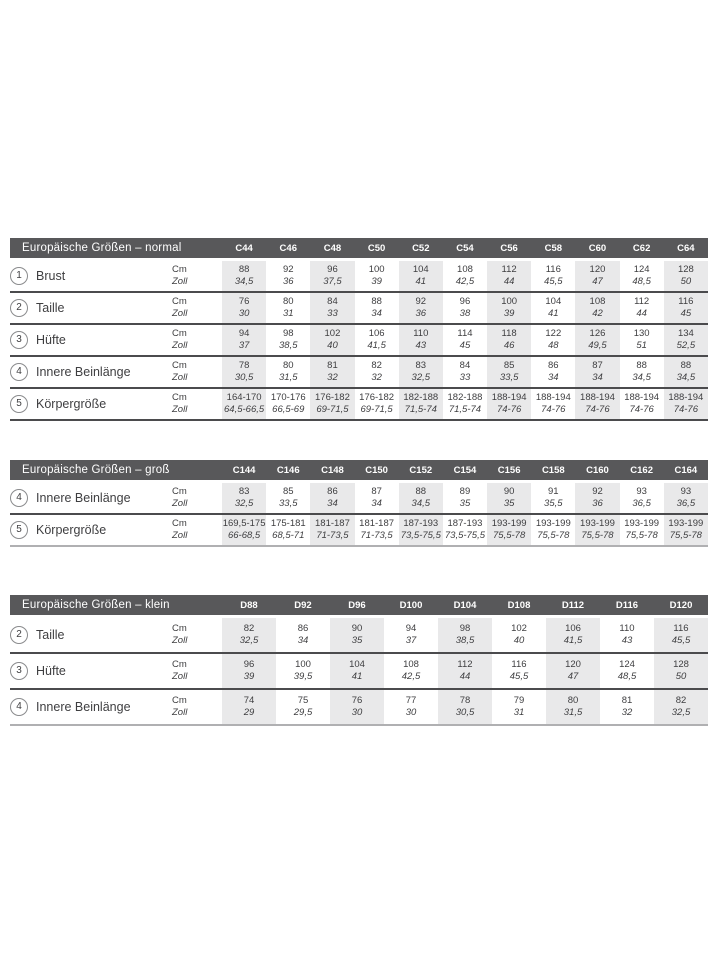  Describe the element at coordinates (244, 535) in the screenshot. I see `zoll-value: 66-68,5` at that location.